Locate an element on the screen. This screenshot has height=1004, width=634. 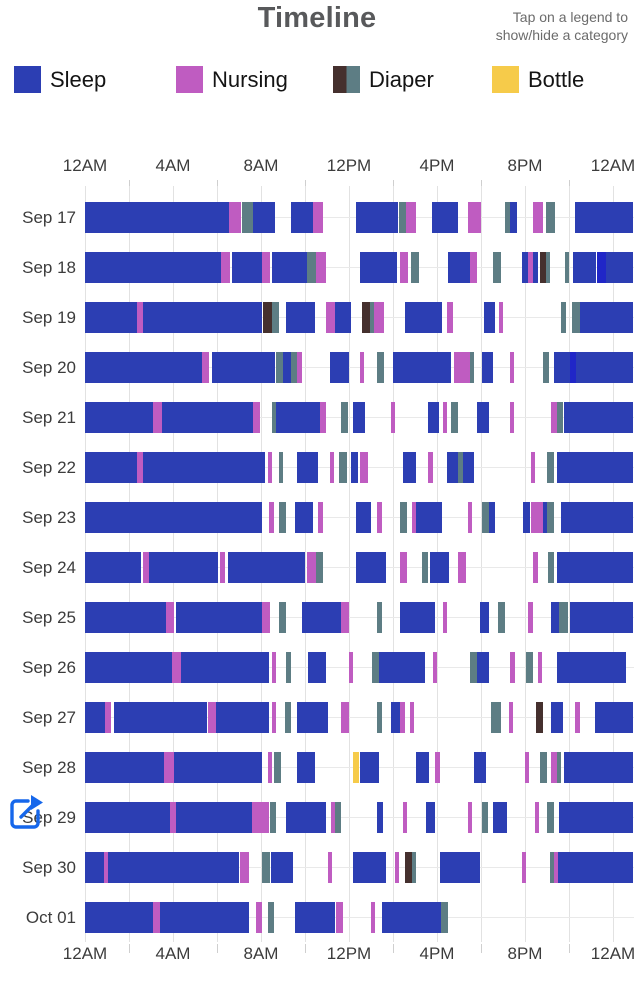
segment-sleep_overlap is located at coordinates (573, 367).